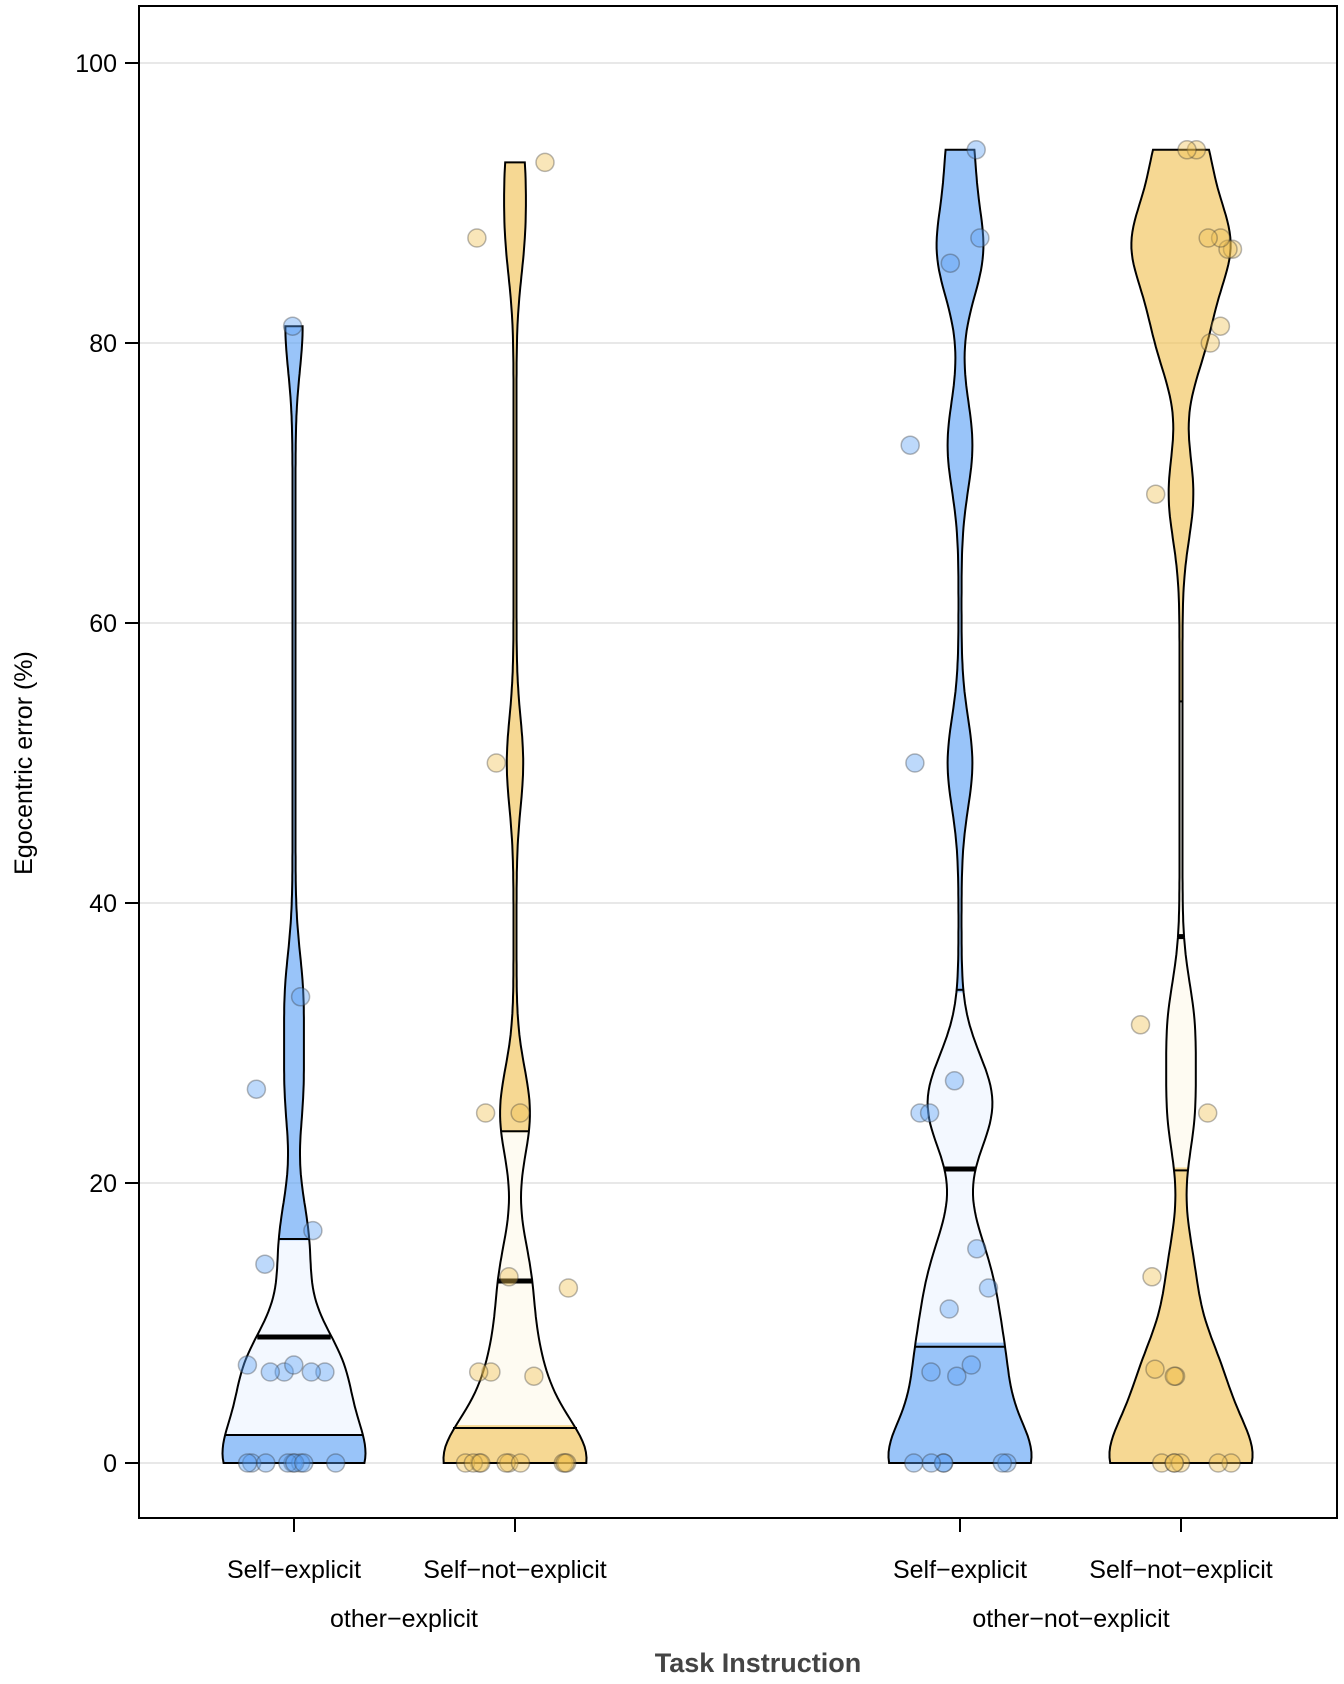 This screenshot has height=1684, width=1344. I want to click on y-tick-label: 40, so click(103, 904).